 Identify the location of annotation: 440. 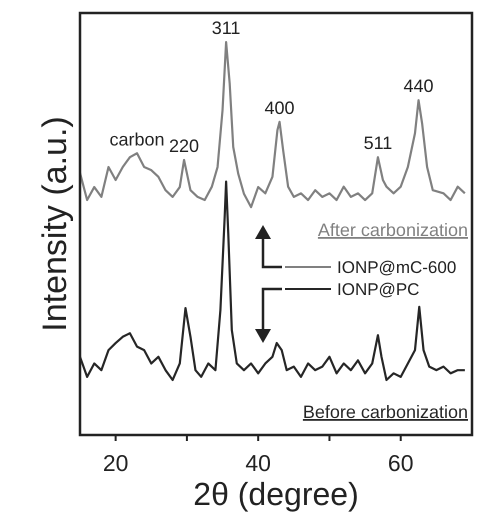
(419, 86).